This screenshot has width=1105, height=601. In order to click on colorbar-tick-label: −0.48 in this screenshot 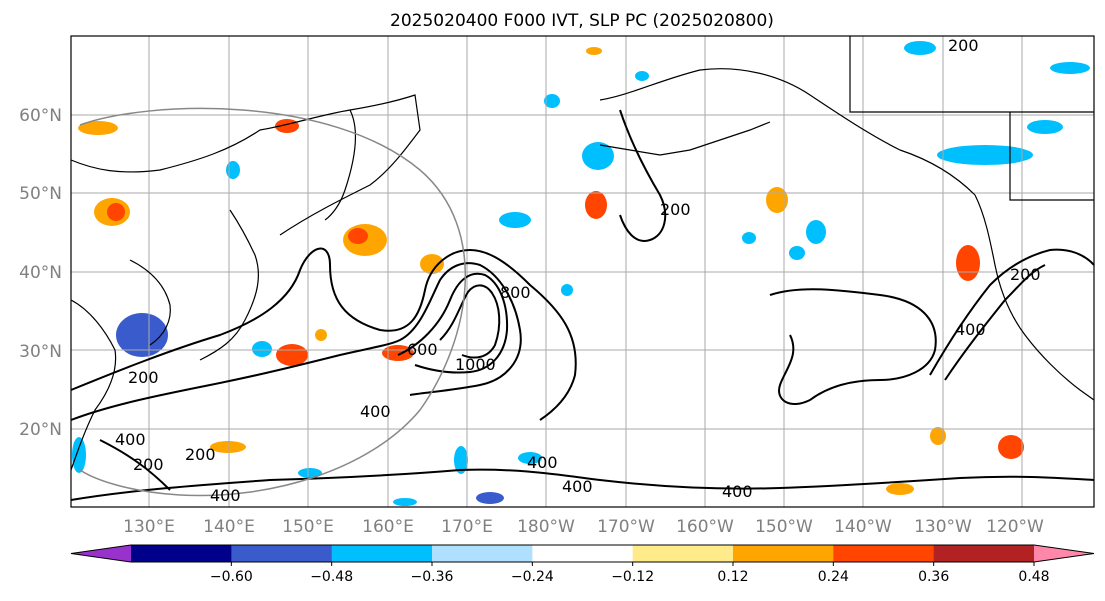, I will do `click(331, 577)`.